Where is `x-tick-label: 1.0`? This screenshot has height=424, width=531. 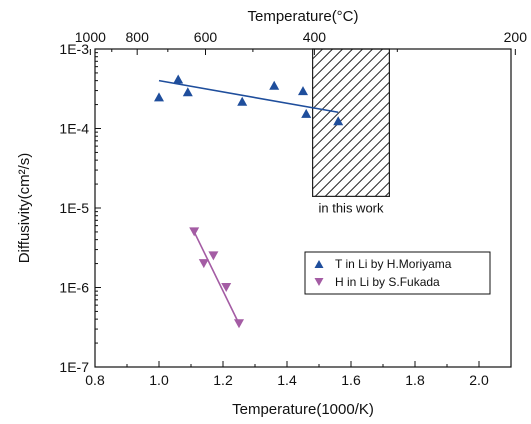 x-tick-label: 1.0 is located at coordinates (159, 380).